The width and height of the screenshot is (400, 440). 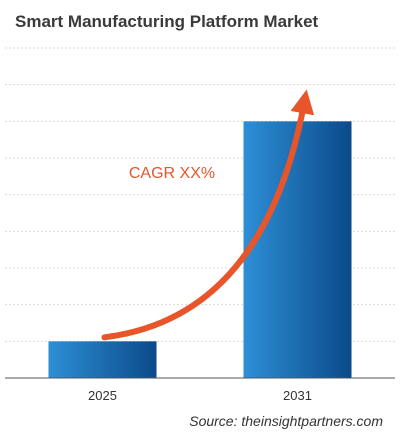 What do you see at coordinates (200, 395) in the screenshot?
I see `x-tick-labels: 2025 2031` at bounding box center [200, 395].